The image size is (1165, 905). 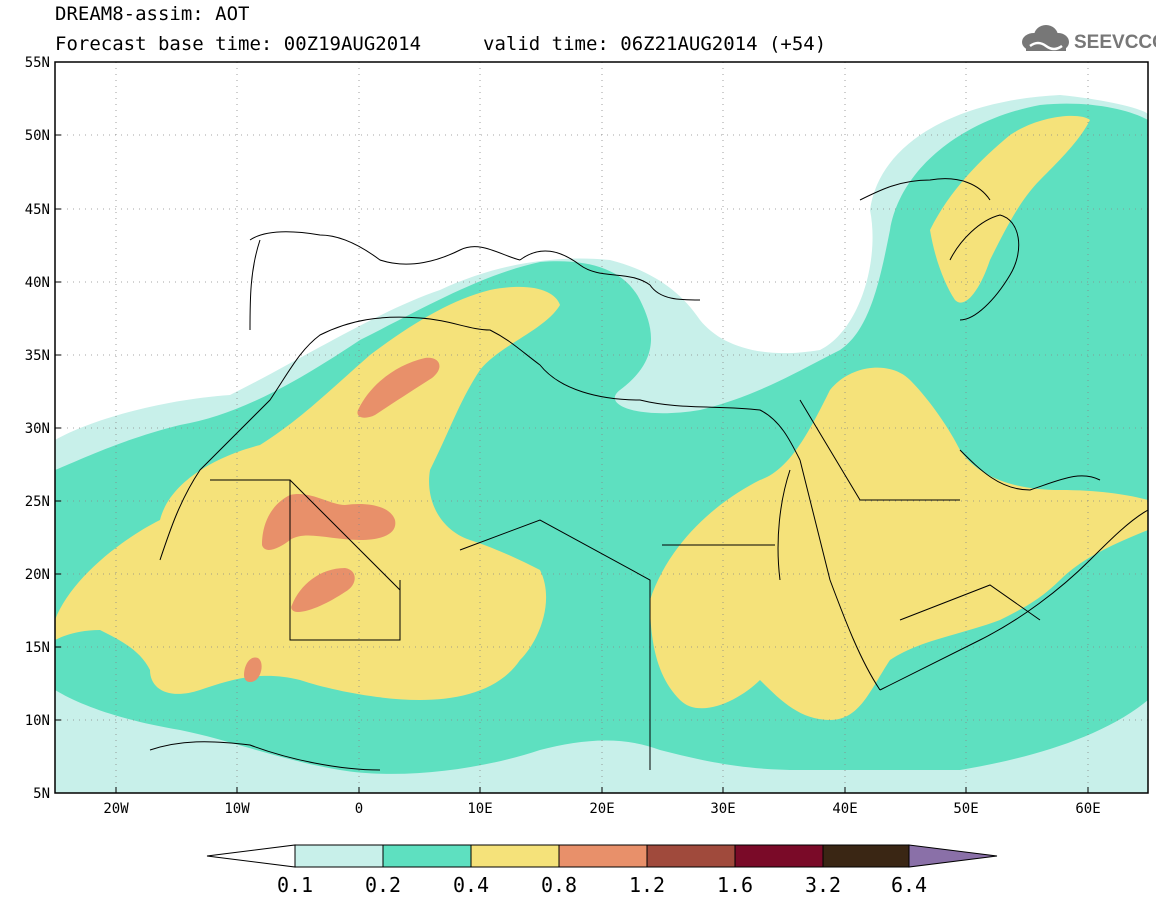 What do you see at coordinates (1045, 38) in the screenshot?
I see `cloud-icon` at bounding box center [1045, 38].